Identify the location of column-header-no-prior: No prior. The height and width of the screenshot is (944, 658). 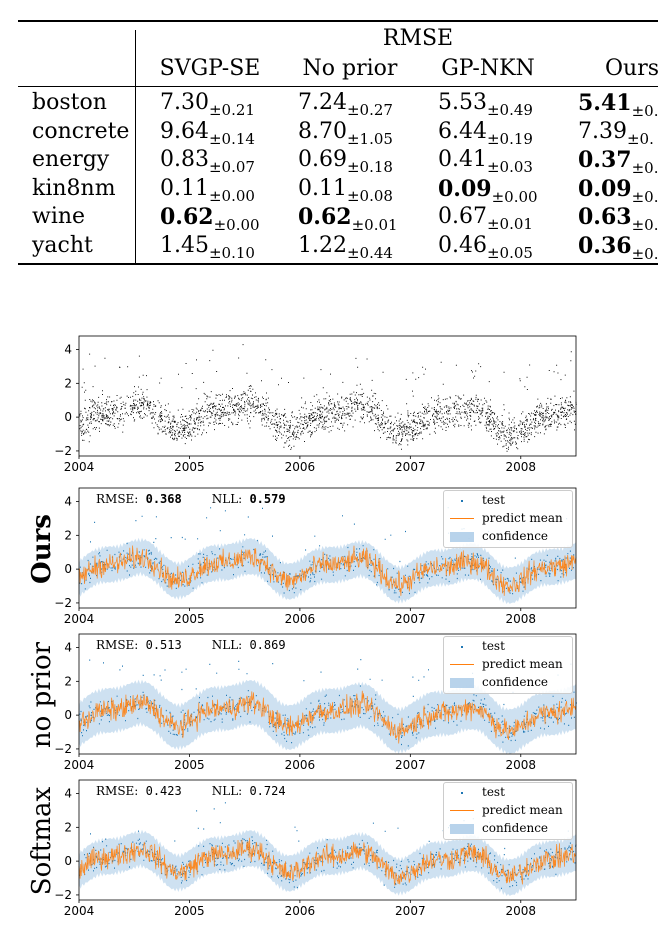
(350, 68).